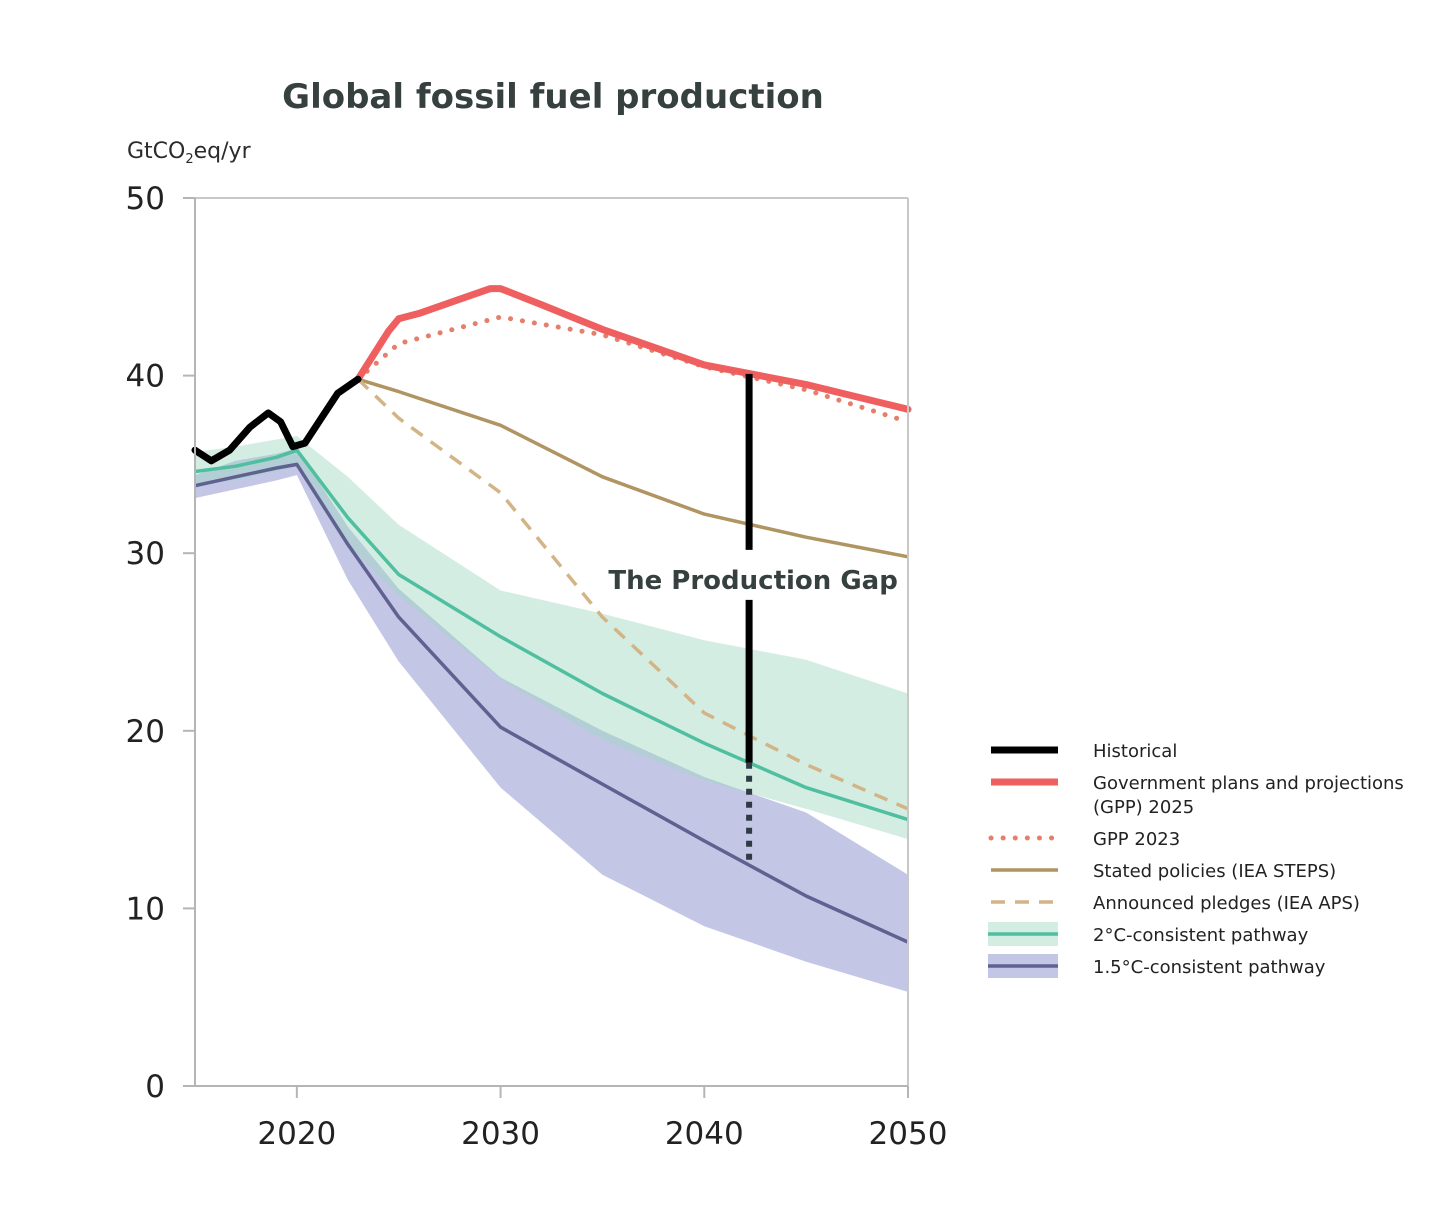  Describe the element at coordinates (753, 619) in the screenshot. I see `production-gap-annotation: The Production Gap` at that location.